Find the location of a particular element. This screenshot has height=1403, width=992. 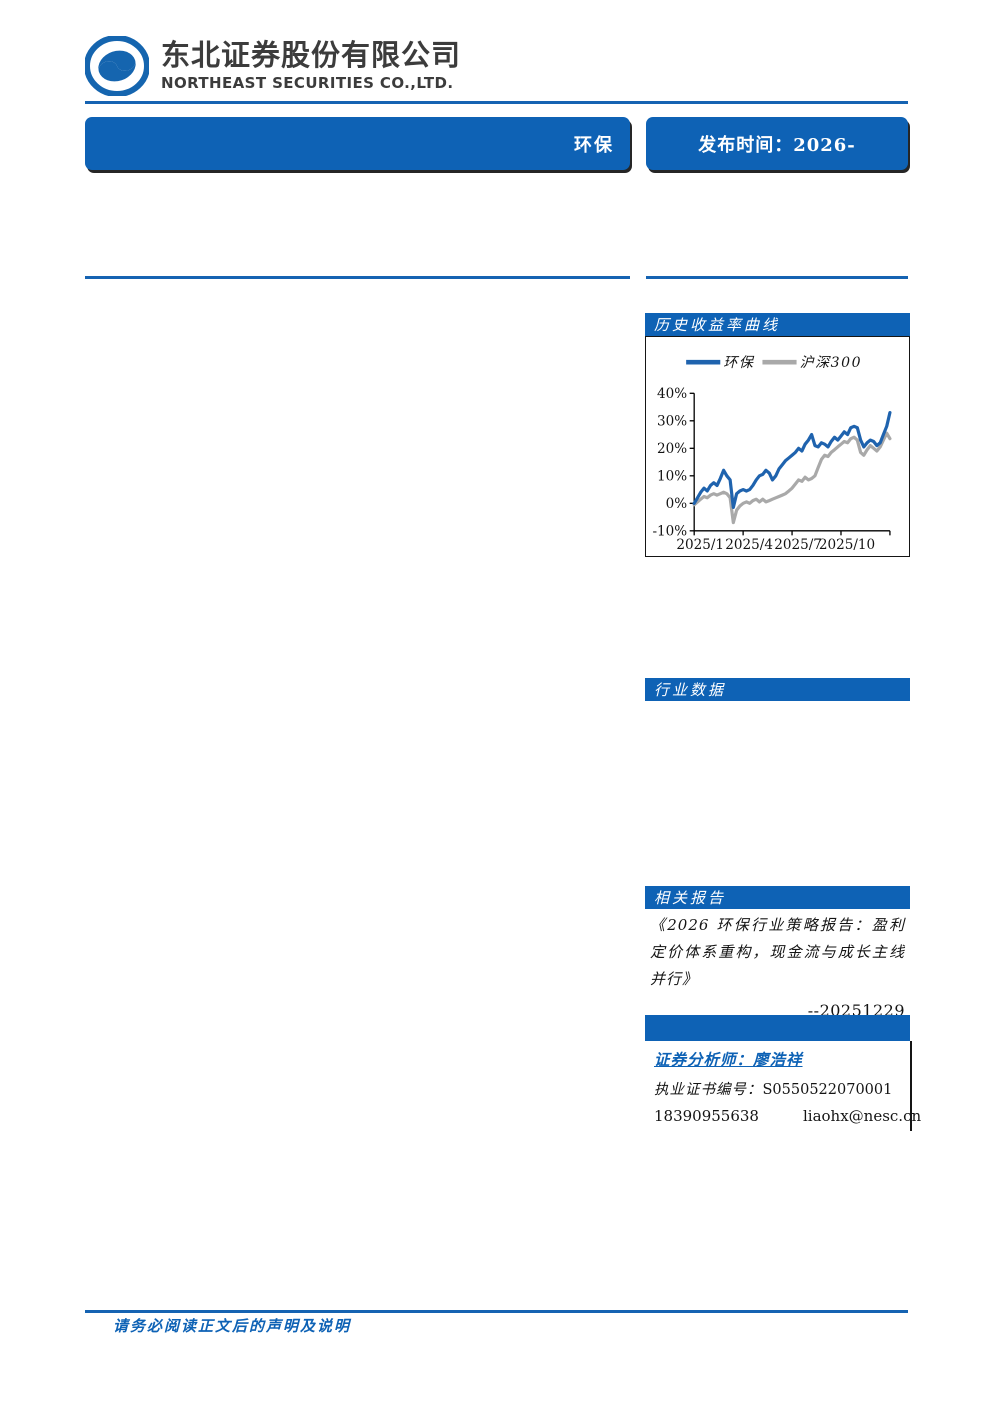

svg-text: 0% is located at coordinates (677, 504).